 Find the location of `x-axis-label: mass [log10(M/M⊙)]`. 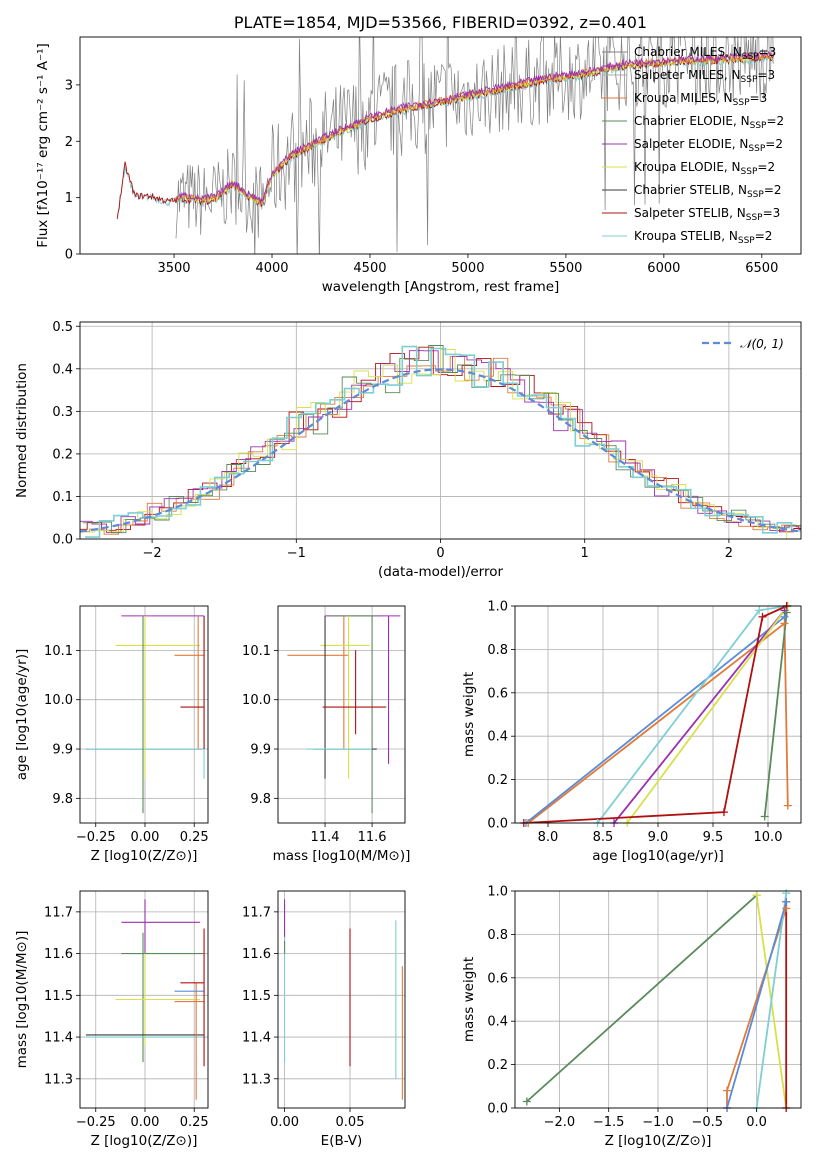

x-axis-label: mass [log10(M/M⊙)] is located at coordinates (342, 856).